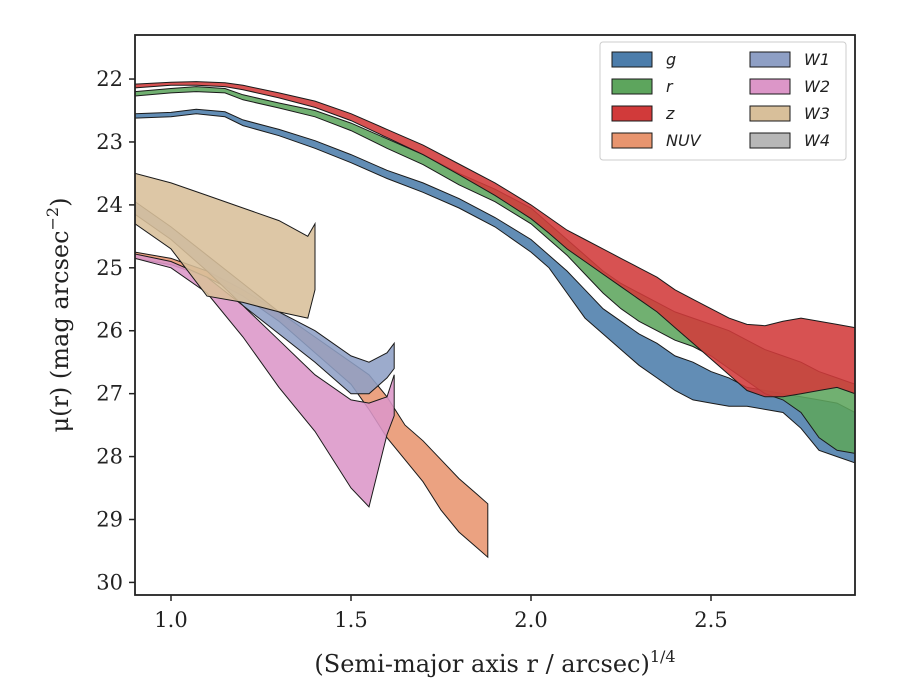  I want to click on legend-swatch-g, so click(632, 59).